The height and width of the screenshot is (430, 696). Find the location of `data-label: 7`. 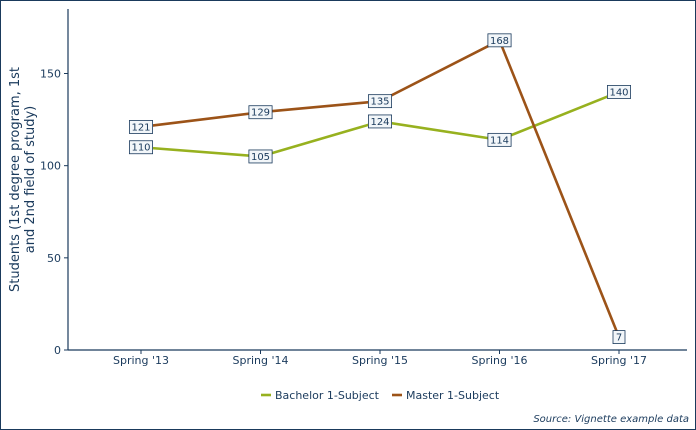

data-label: 7 is located at coordinates (619, 337).